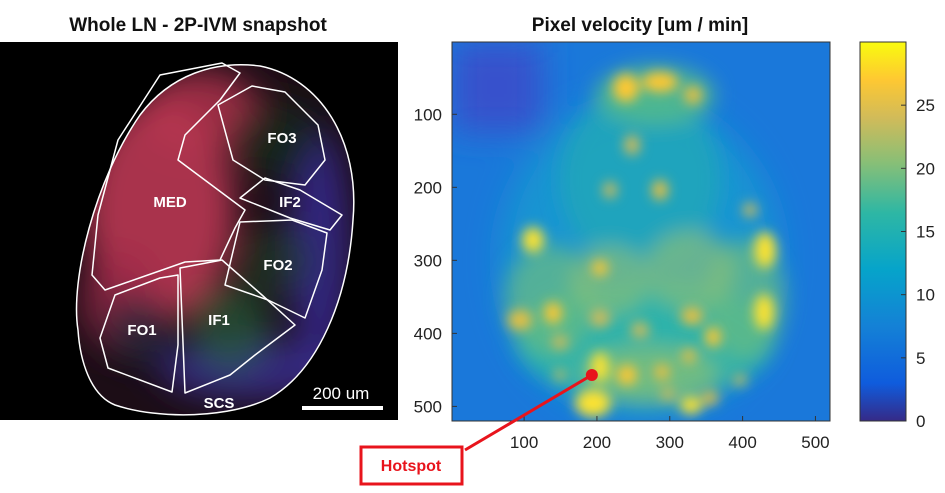 This screenshot has height=493, width=945. I want to click on x-tick-label: 500, so click(815, 442).